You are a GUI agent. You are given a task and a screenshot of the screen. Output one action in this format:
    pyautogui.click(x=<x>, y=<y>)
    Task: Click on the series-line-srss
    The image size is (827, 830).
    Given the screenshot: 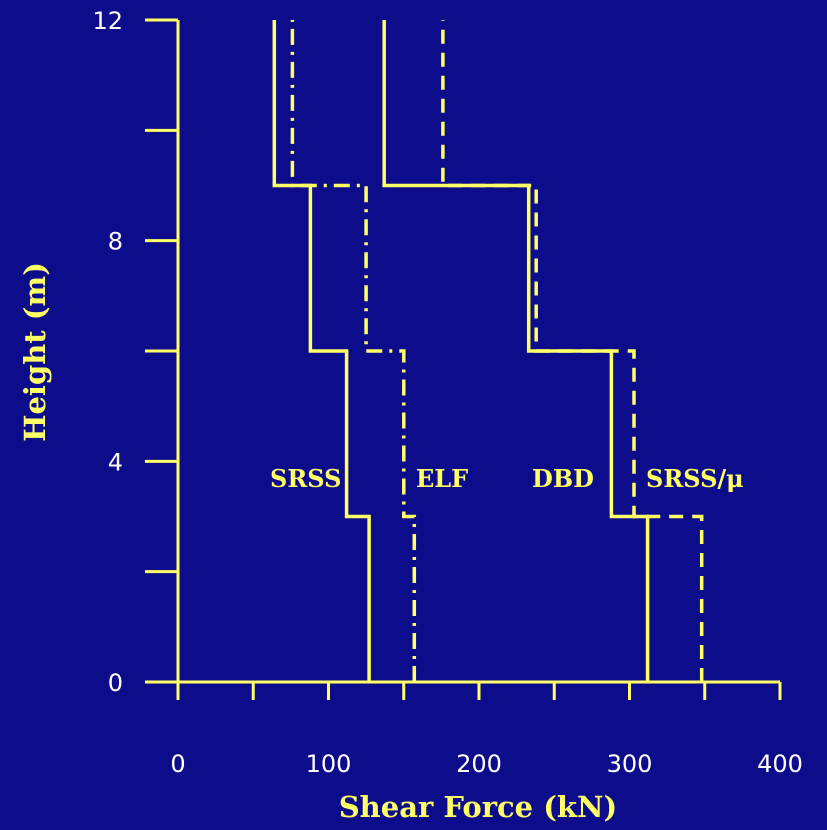 What is the action you would take?
    pyautogui.click(x=321, y=351)
    